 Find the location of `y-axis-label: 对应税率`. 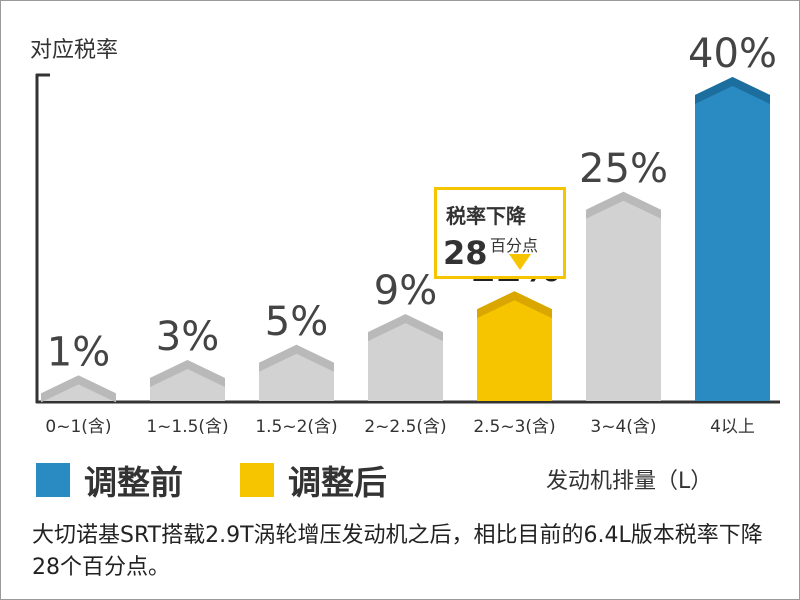

y-axis-label: 对应税率 is located at coordinates (74, 50).